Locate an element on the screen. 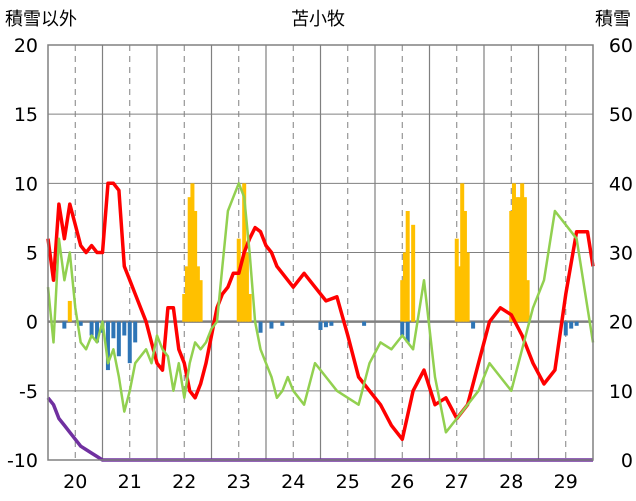 This screenshot has width=636, height=501. x-tick-label: 24 is located at coordinates (293, 482).